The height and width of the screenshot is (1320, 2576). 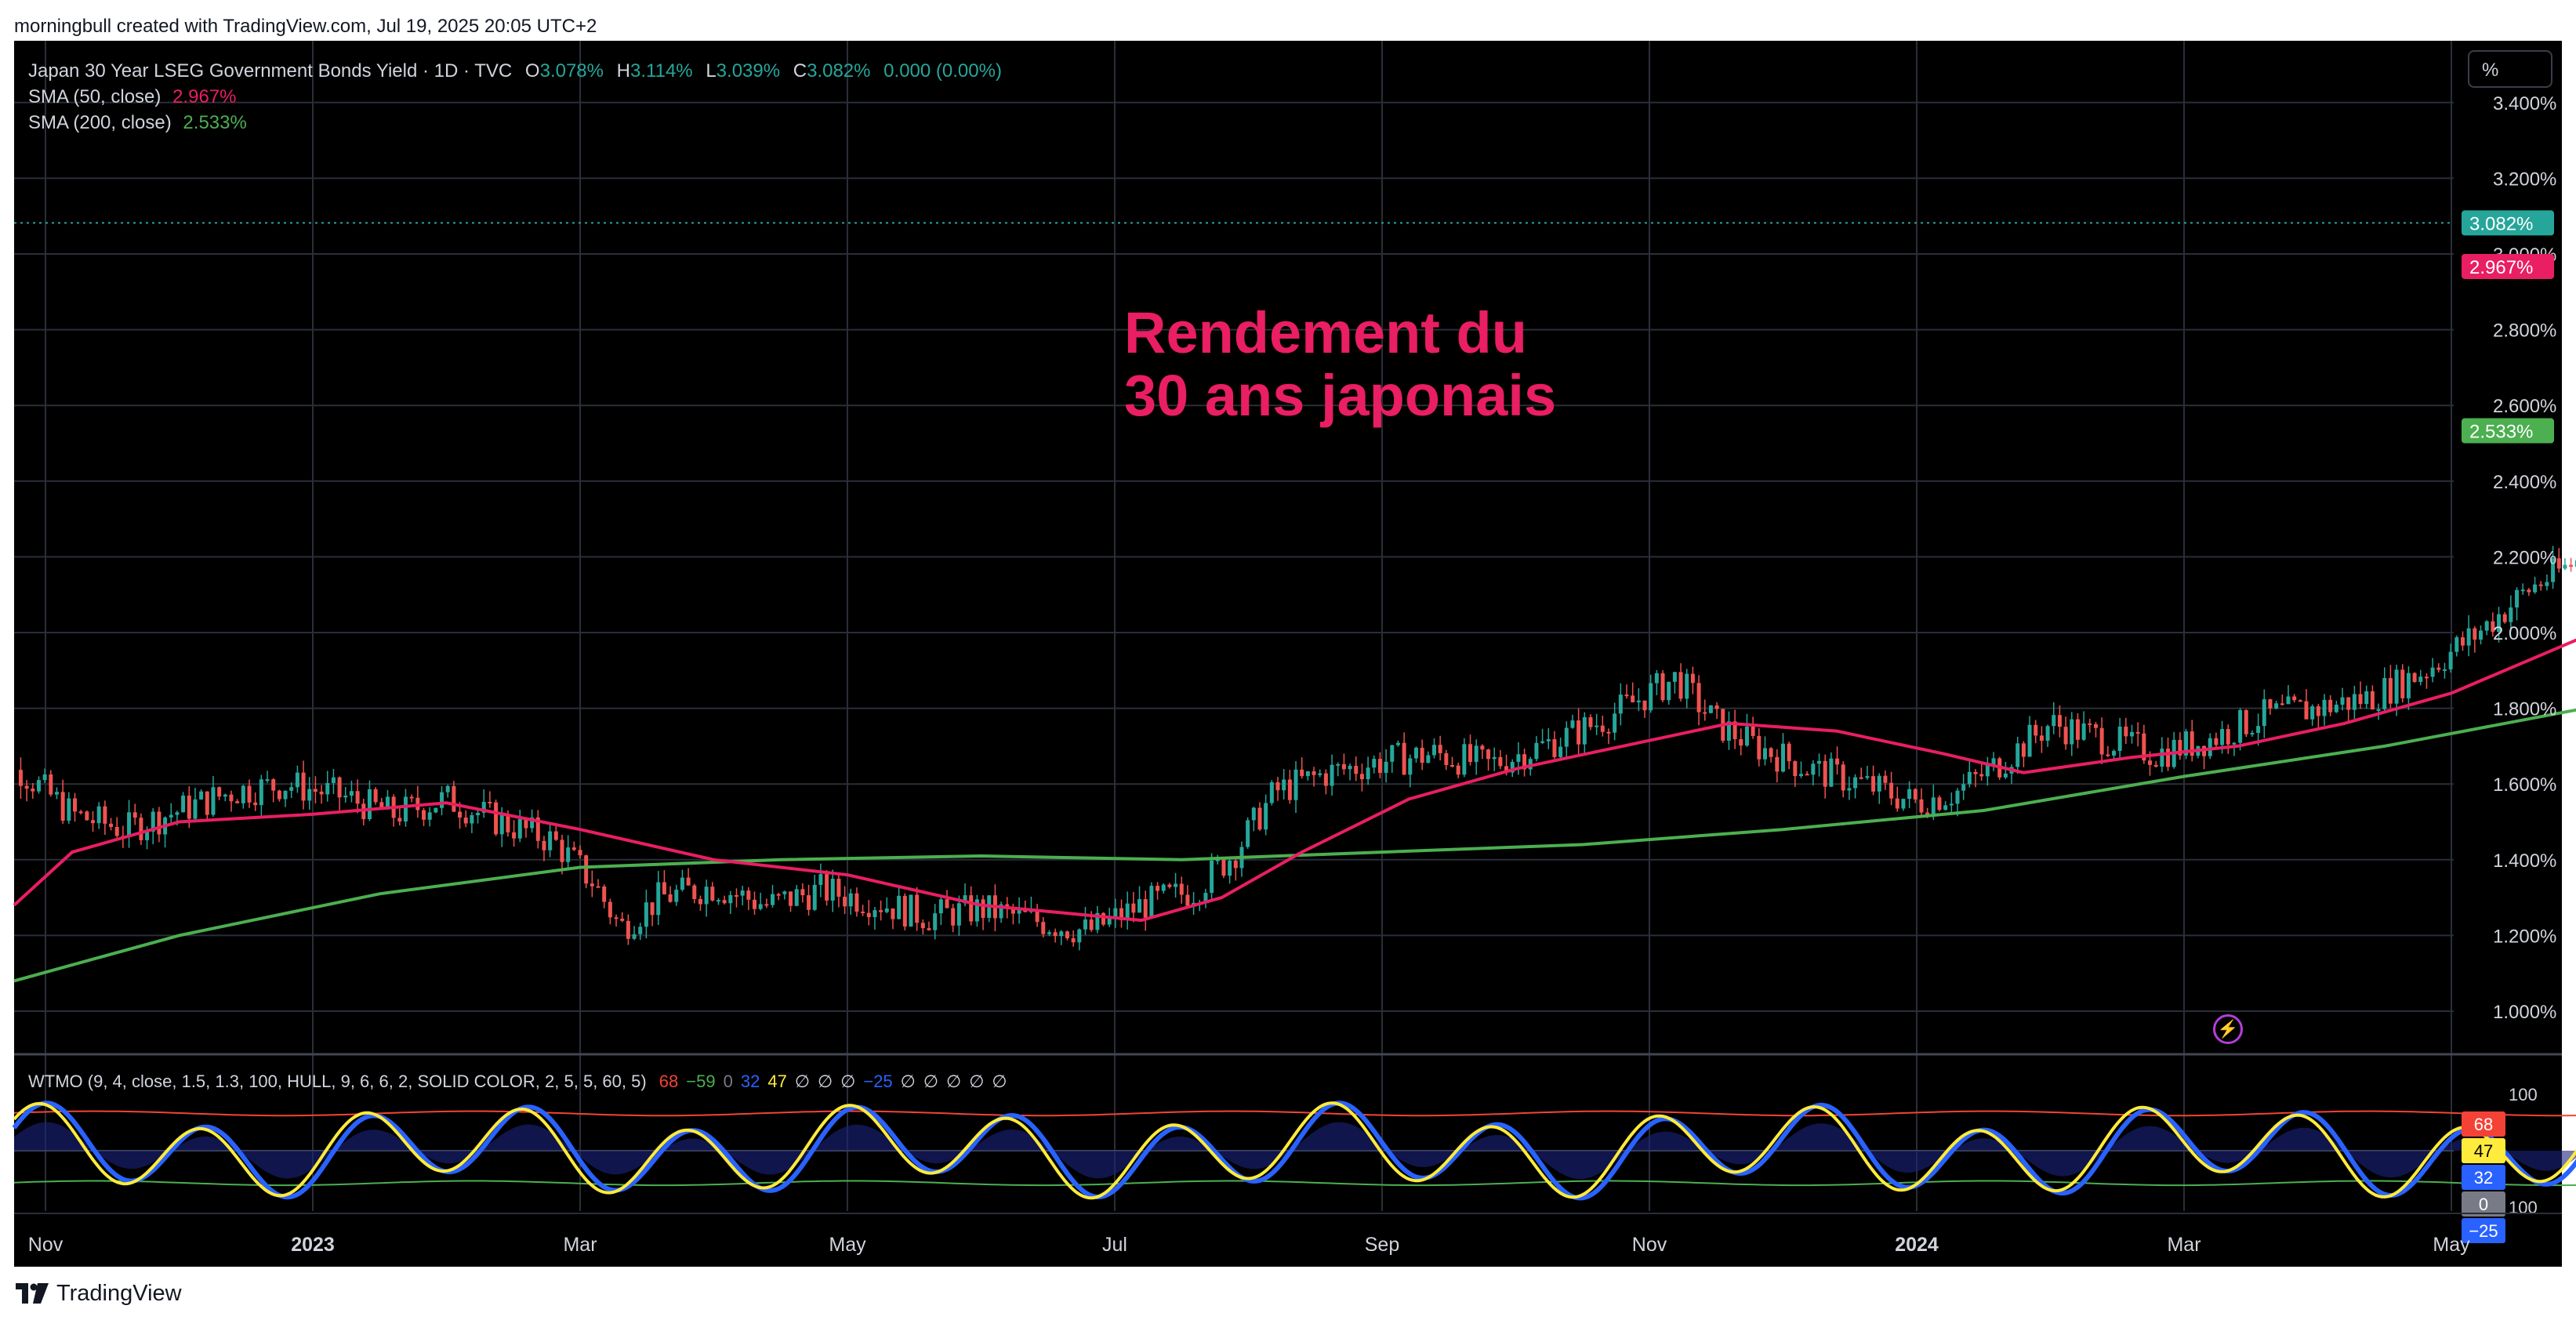 What do you see at coordinates (1340, 364) in the screenshot?
I see `annotation: Rendement du 30 ans japonais` at bounding box center [1340, 364].